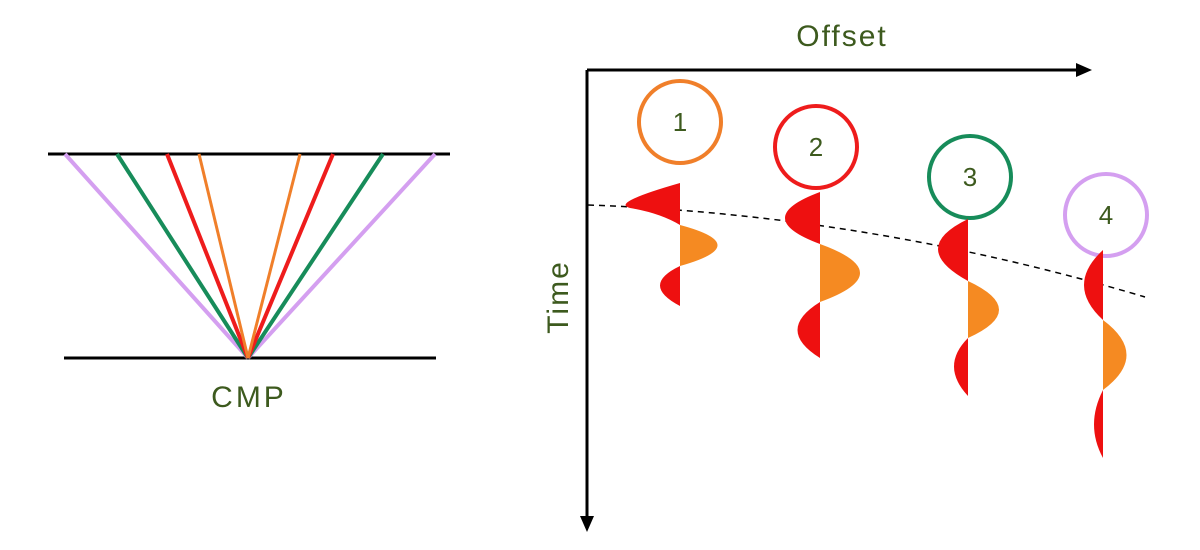 This screenshot has width=1200, height=550. I want to click on wavelet-4-negative-lobe, so click(1093, 285).